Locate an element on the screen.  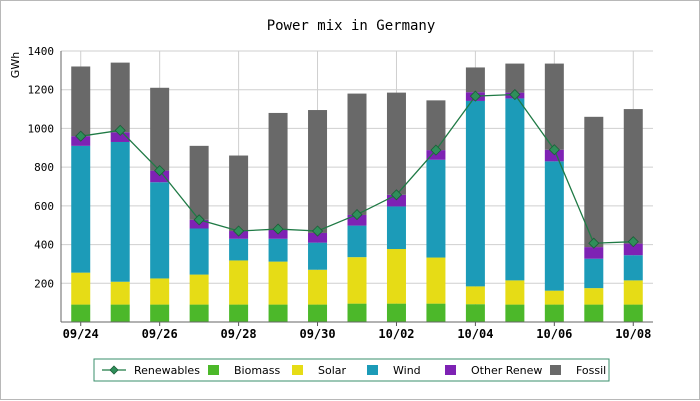
legend-label-fossil: Fossil is located at coordinates (591, 370).